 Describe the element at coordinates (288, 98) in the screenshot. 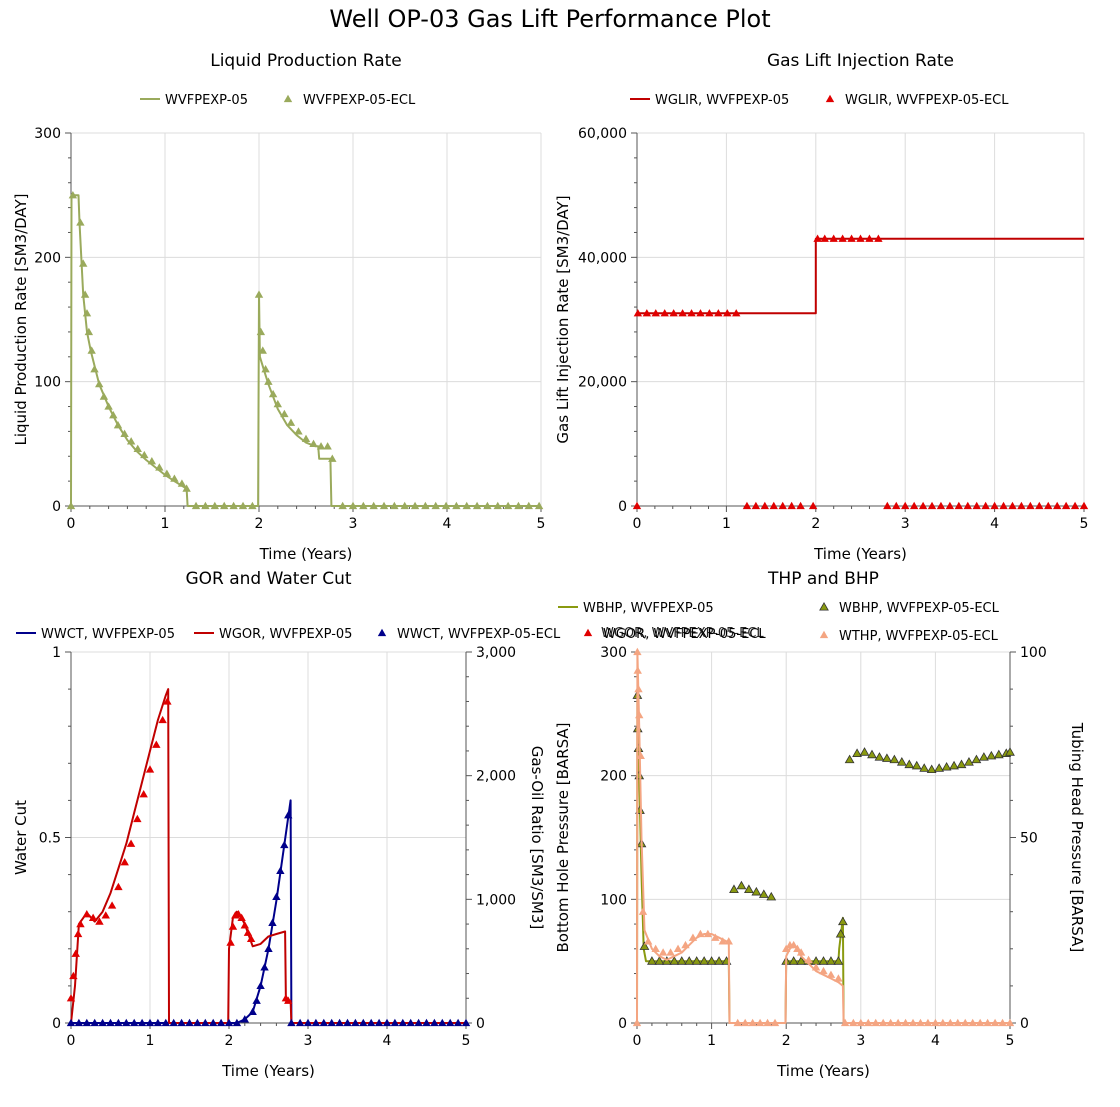

I see `legend-swatch-marker` at that location.